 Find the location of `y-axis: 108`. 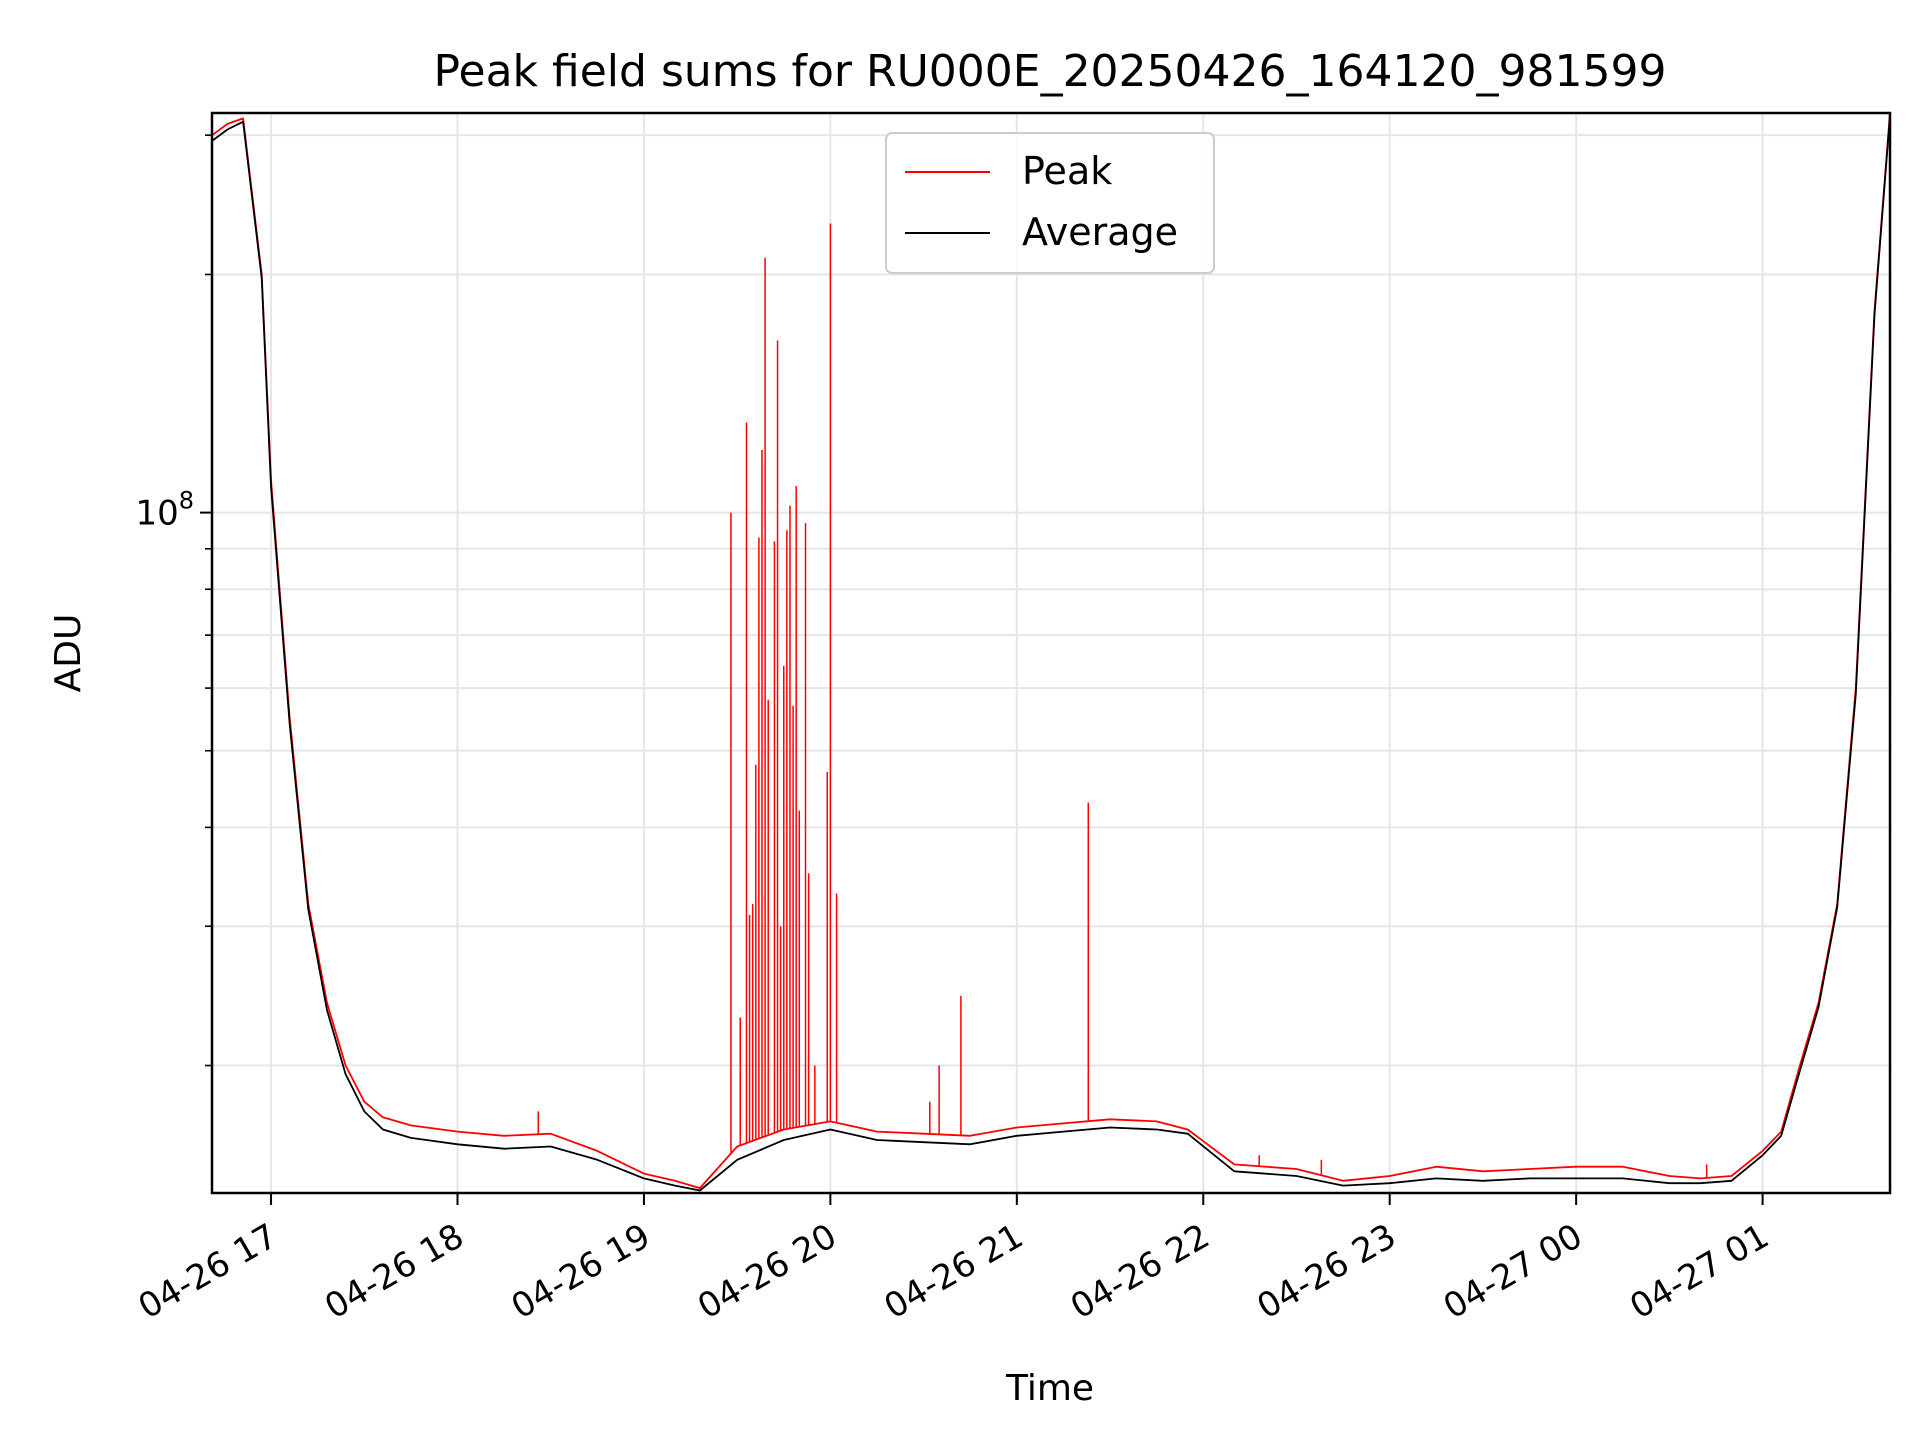

y-axis: 108 is located at coordinates (173, 600).